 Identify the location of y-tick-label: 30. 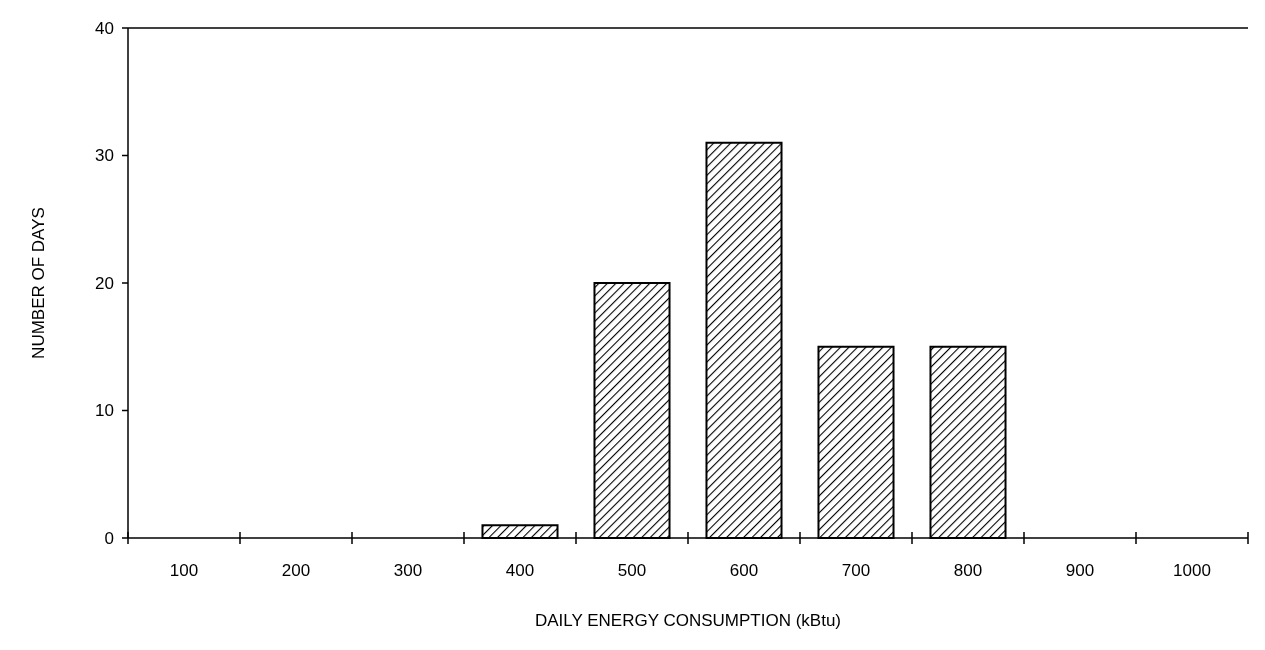
(104, 155).